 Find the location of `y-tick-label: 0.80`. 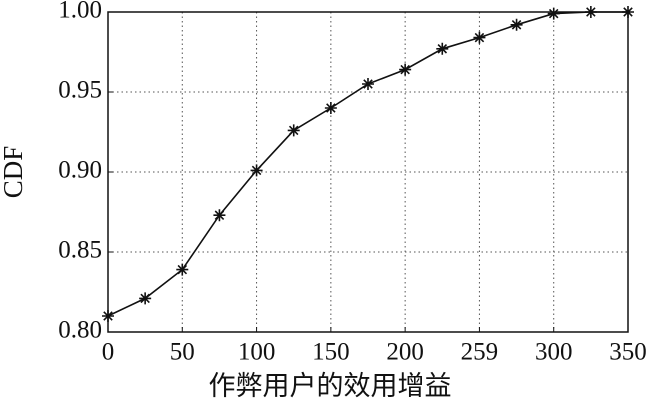

y-tick-label: 0.80 is located at coordinates (80, 330).